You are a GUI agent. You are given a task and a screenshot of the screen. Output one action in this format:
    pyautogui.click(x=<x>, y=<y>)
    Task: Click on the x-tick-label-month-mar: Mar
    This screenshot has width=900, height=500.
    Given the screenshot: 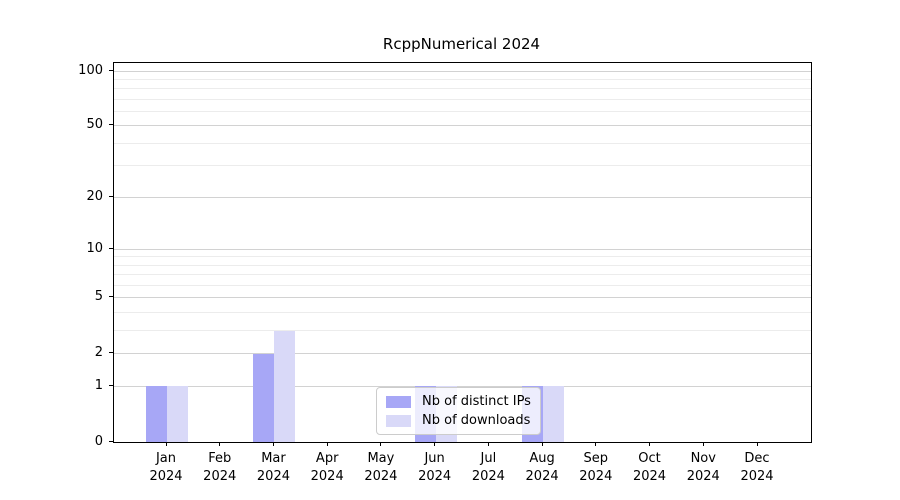 What is the action you would take?
    pyautogui.click(x=273, y=458)
    